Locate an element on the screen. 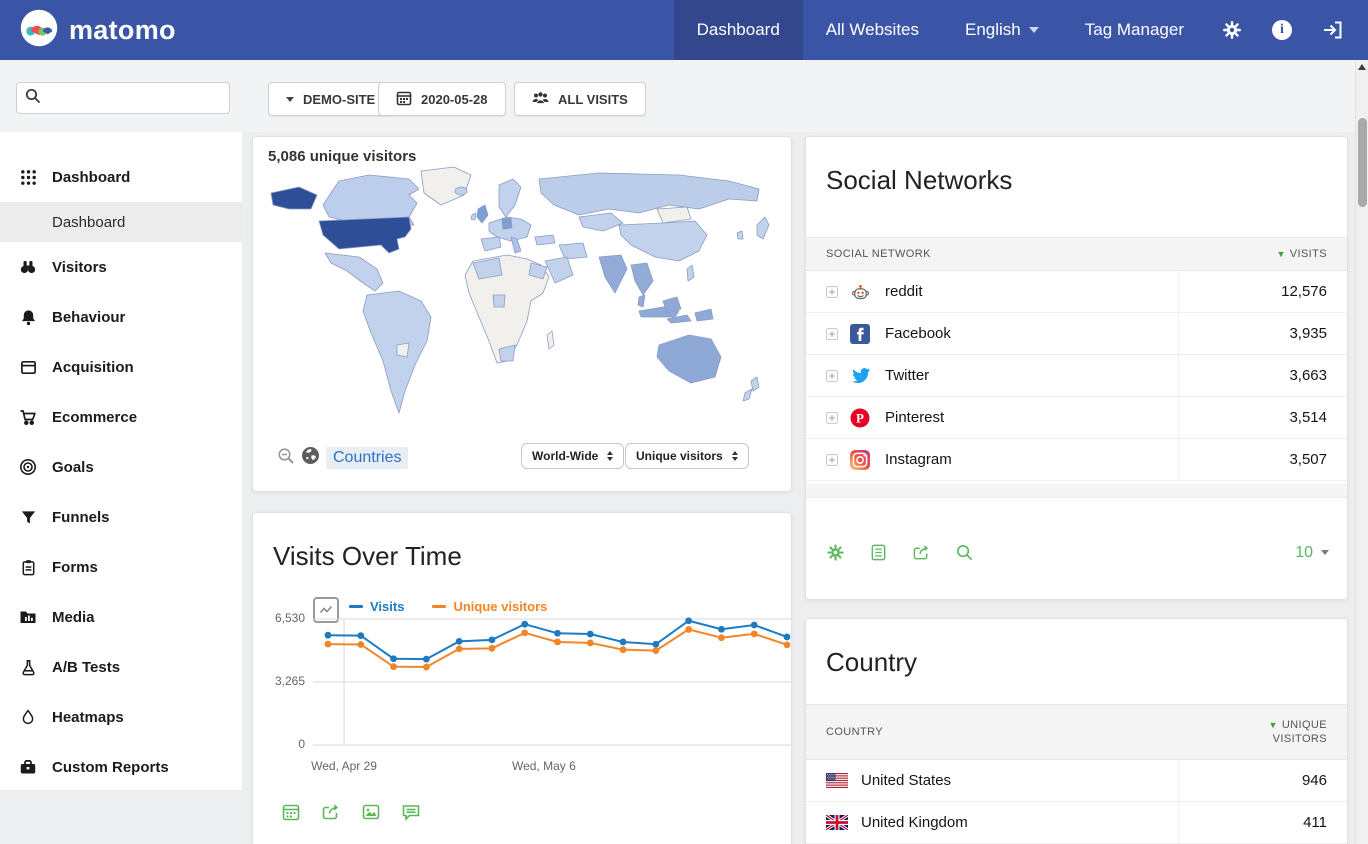 Image resolution: width=1368 pixels, height=844 pixels. signin-icon is located at coordinates (1332, 30).